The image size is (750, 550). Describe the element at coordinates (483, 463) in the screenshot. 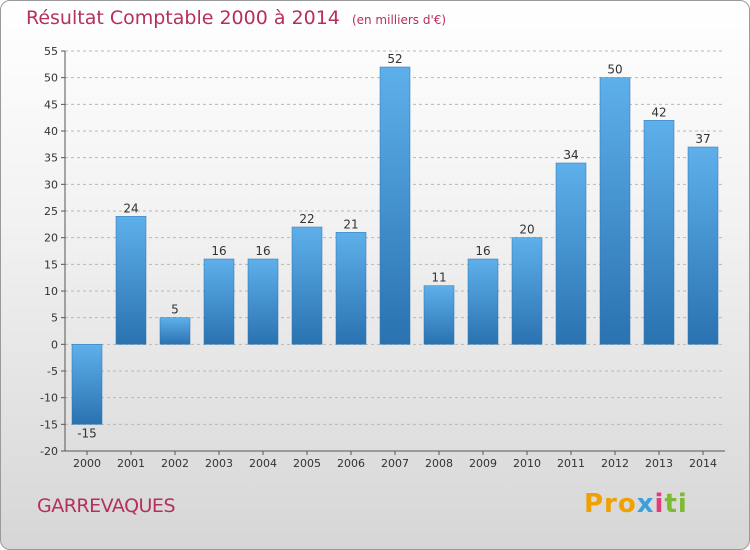

I see `x-tick-label: 2009` at that location.